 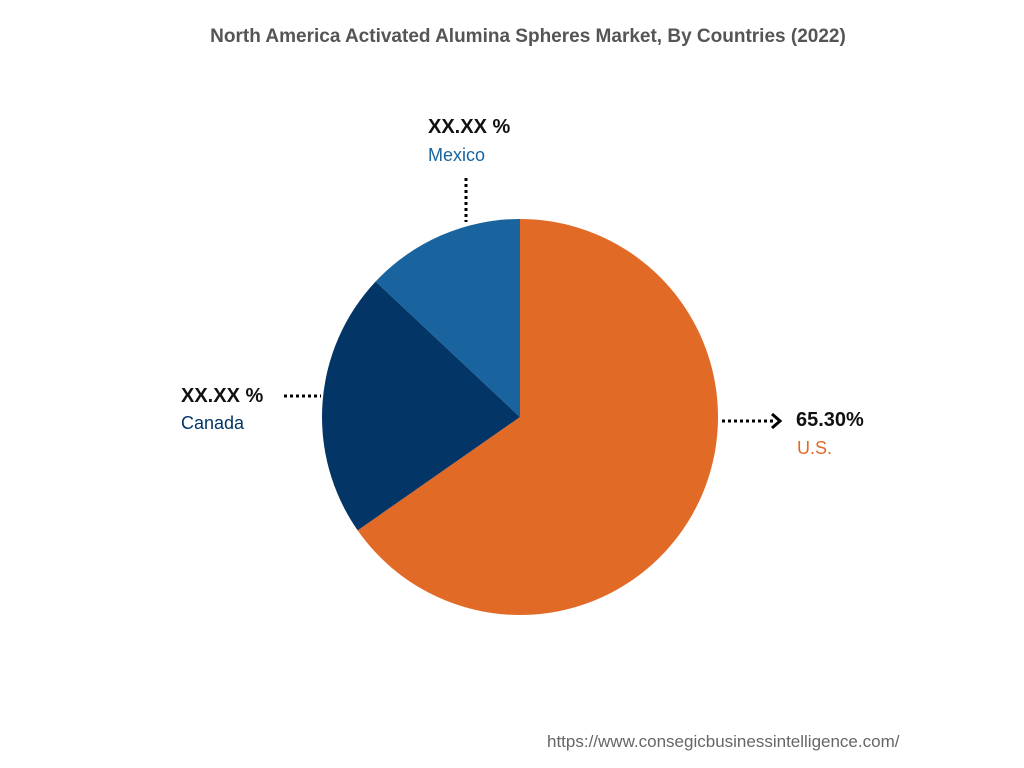 What do you see at coordinates (815, 448) in the screenshot?
I see `category-label-us: U.S.` at bounding box center [815, 448].